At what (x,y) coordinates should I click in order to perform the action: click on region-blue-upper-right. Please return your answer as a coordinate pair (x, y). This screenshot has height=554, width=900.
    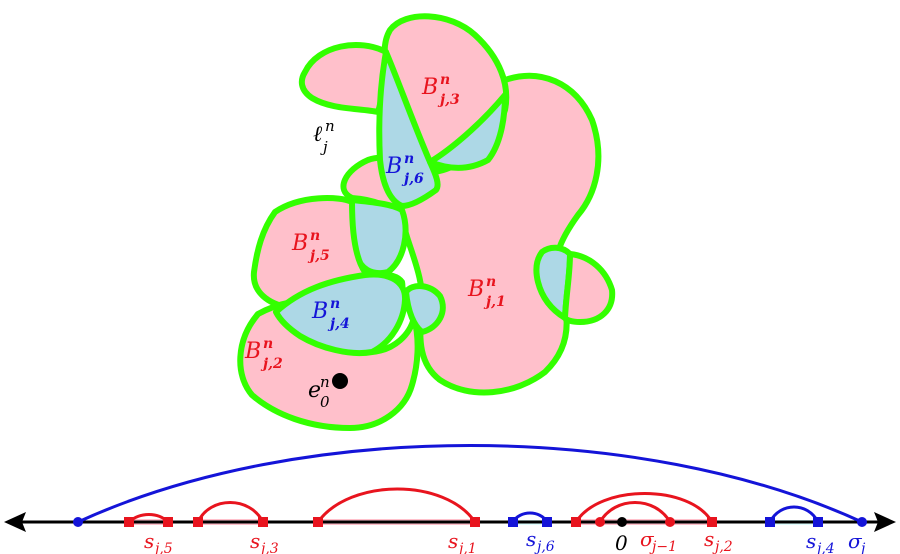
    Looking at the image, I should click on (467, 131).